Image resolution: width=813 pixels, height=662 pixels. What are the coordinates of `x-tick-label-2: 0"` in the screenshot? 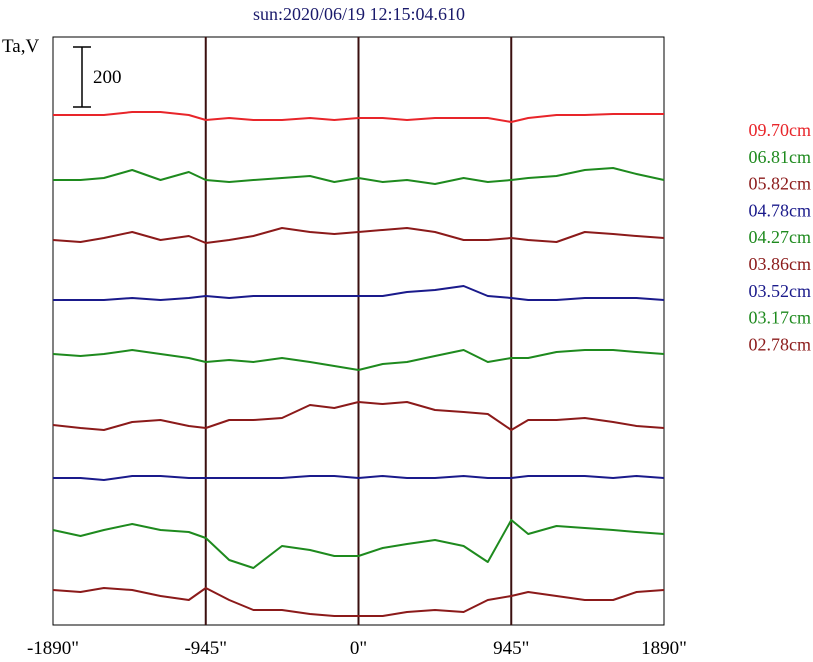 It's located at (358, 648).